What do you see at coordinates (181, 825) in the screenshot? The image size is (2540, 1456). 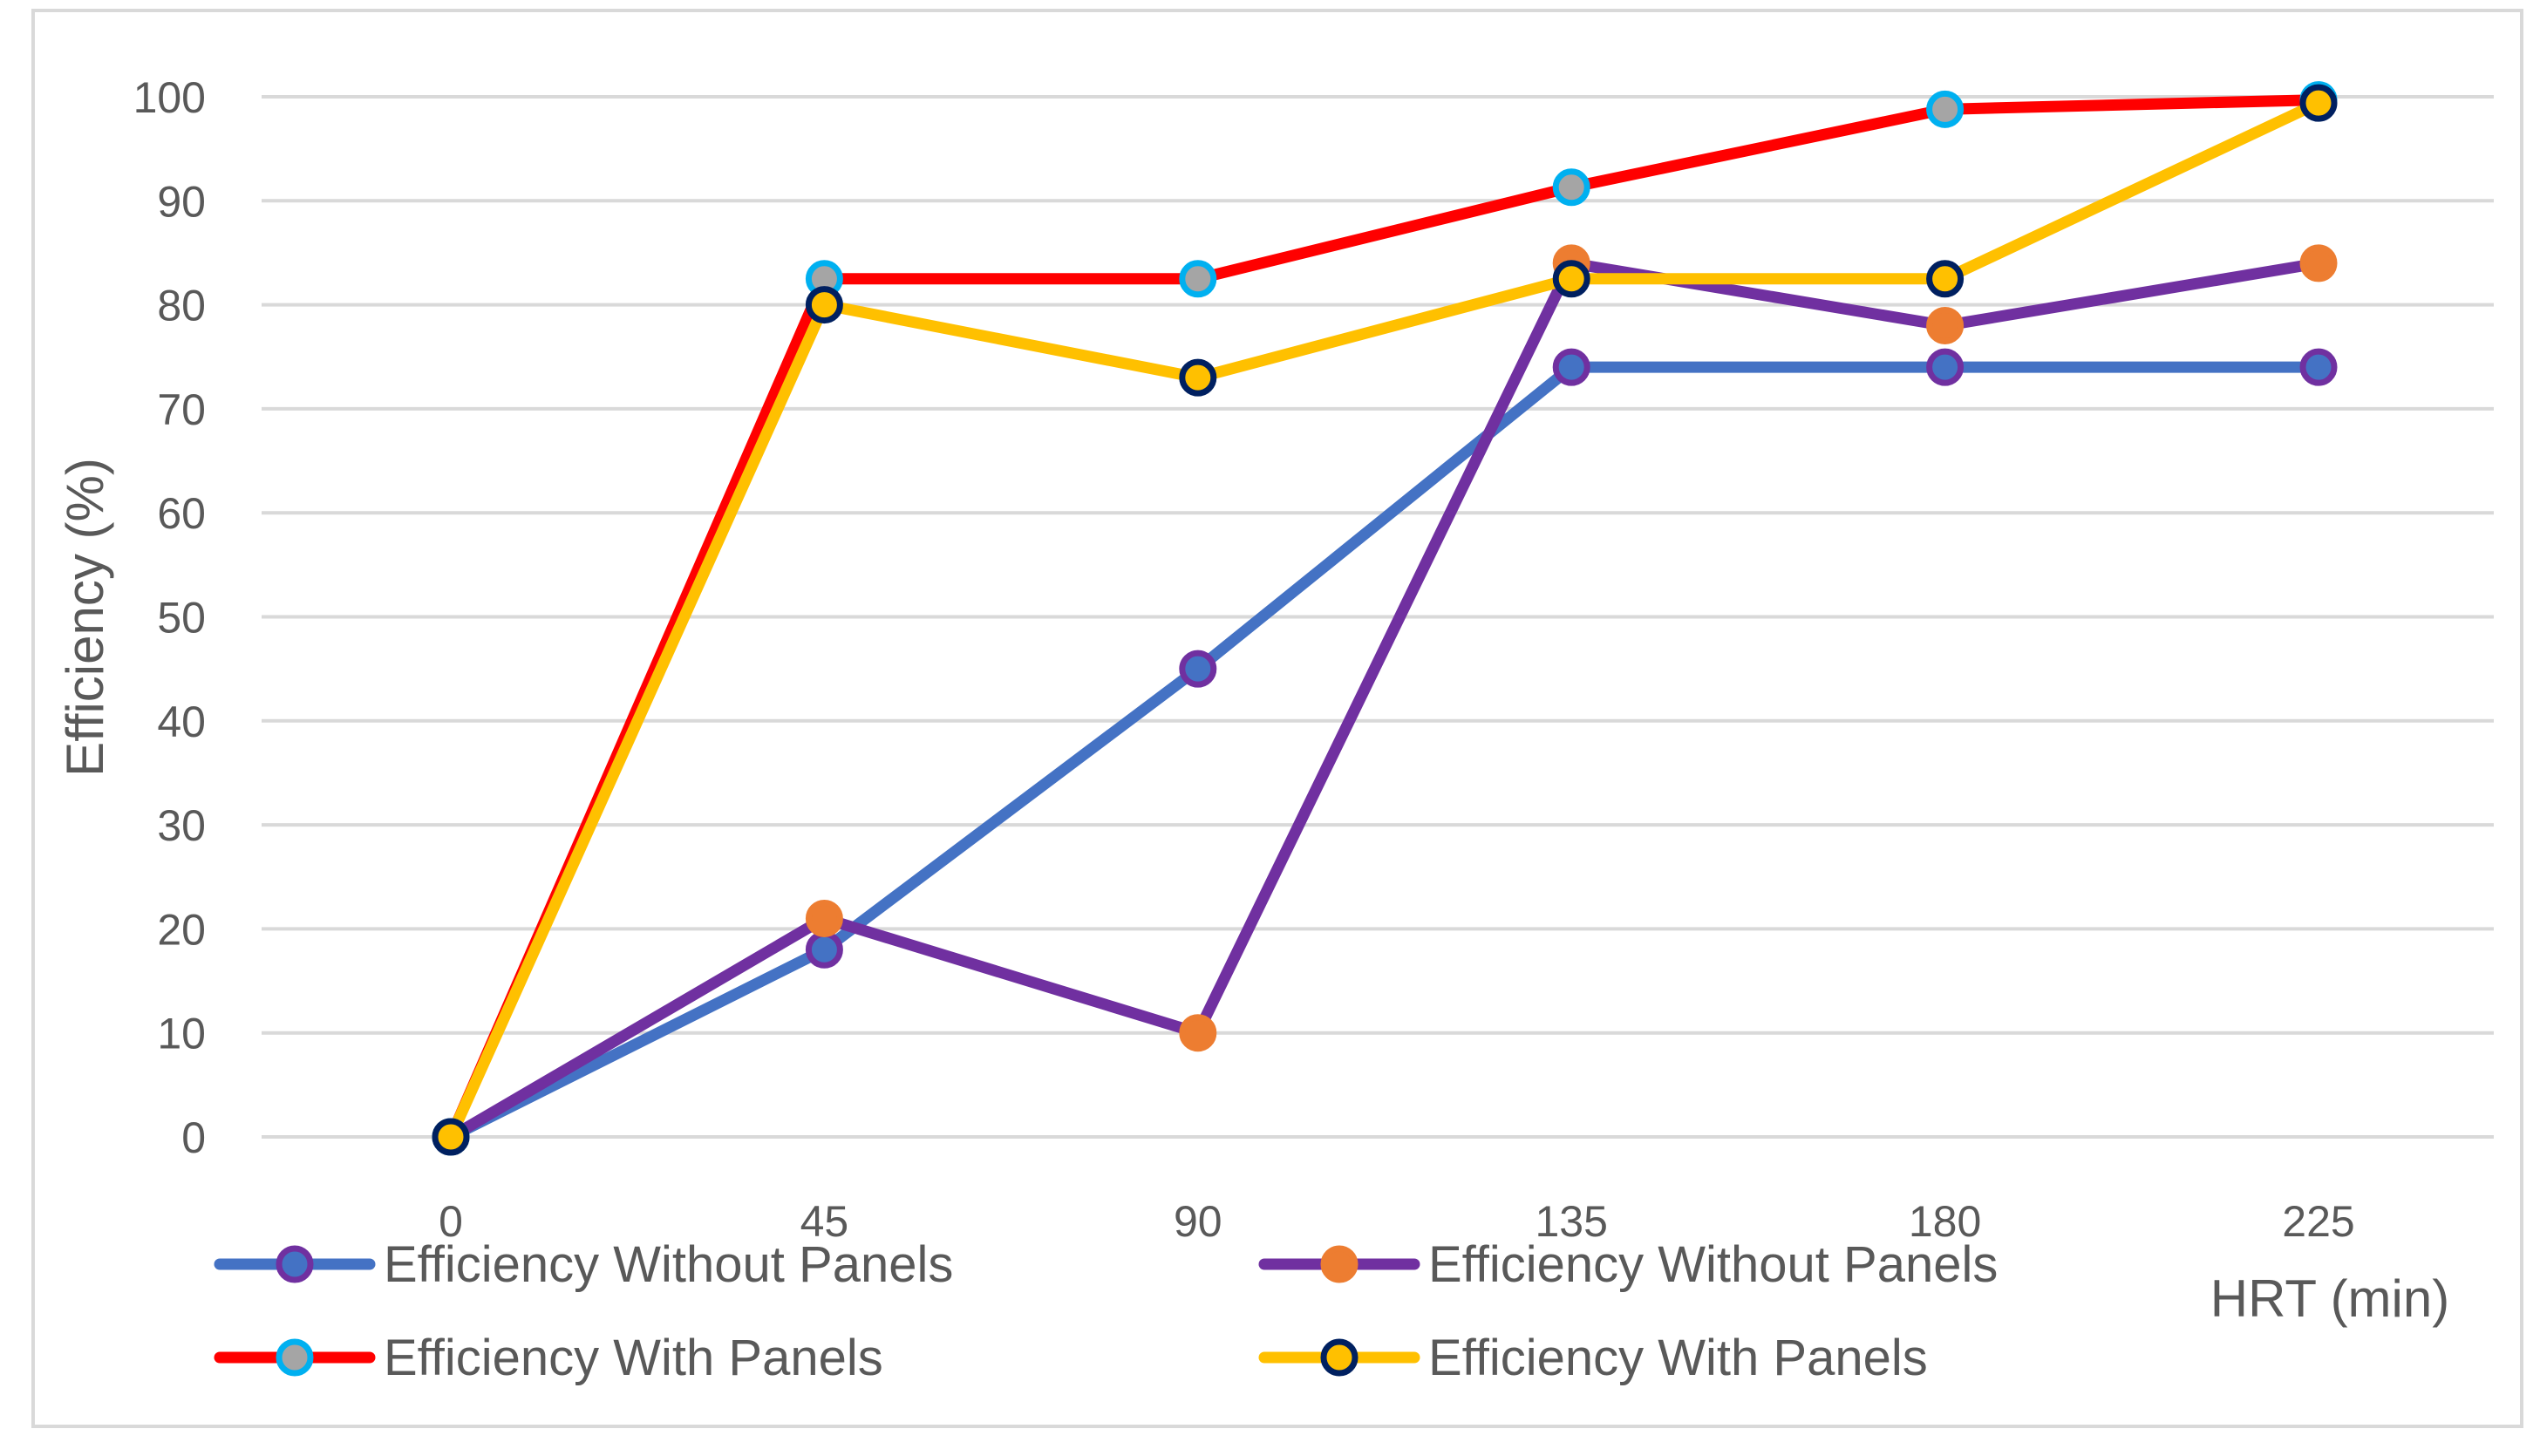 I see `y-tick-label: 30` at bounding box center [181, 825].